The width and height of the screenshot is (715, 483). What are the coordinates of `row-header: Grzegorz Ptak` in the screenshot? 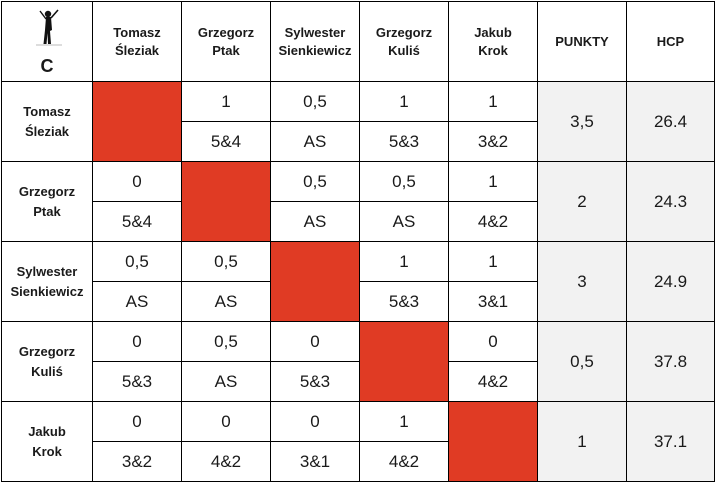 It's located at (47, 201).